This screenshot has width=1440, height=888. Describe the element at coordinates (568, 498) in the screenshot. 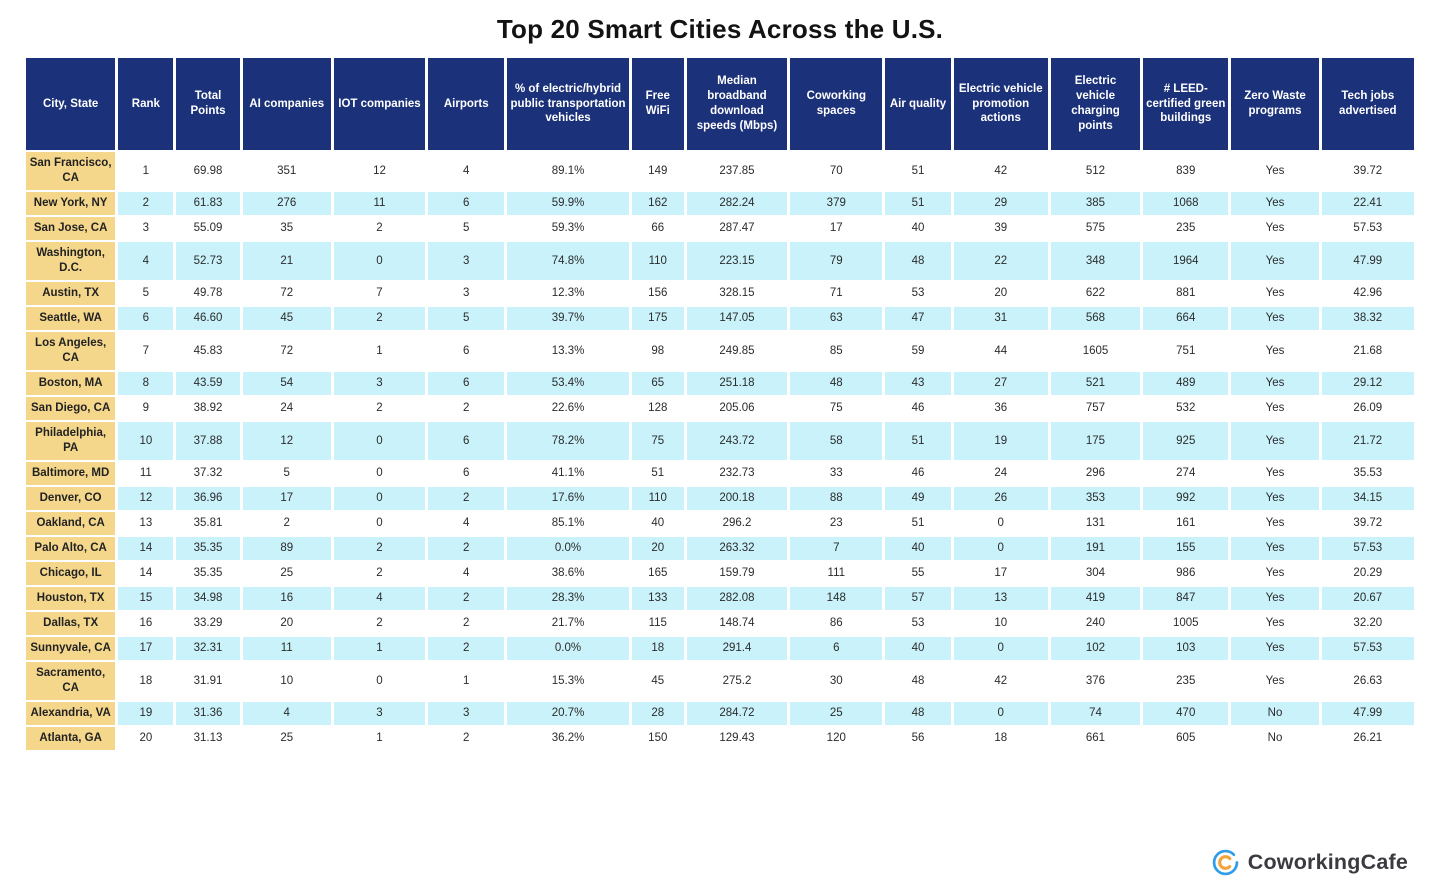

I see `data-cell: 17.6%` at that location.